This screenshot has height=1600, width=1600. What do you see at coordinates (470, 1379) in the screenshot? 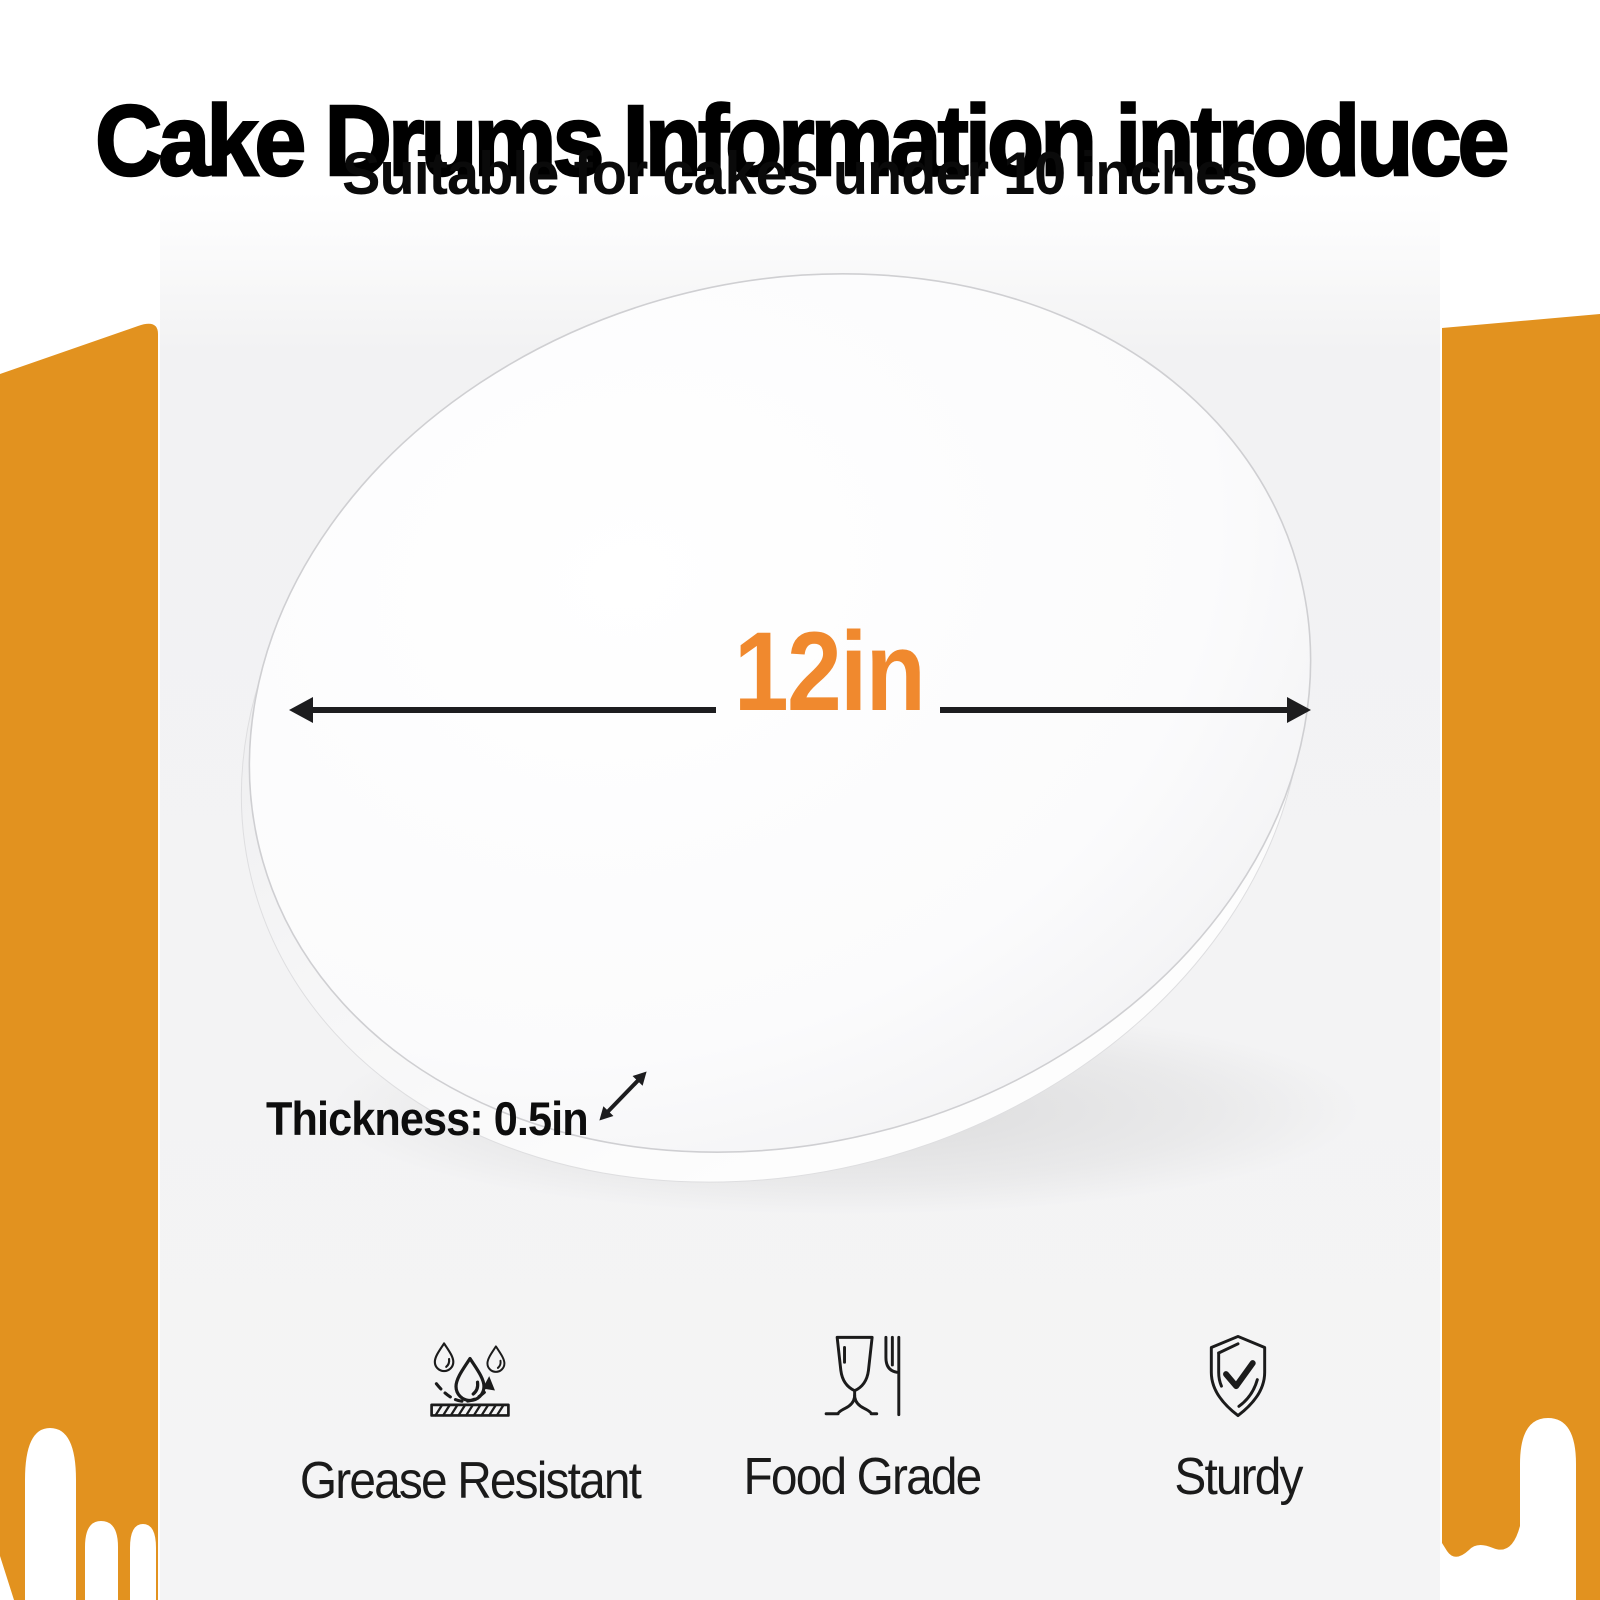
I see `grease-resistant-icon` at bounding box center [470, 1379].